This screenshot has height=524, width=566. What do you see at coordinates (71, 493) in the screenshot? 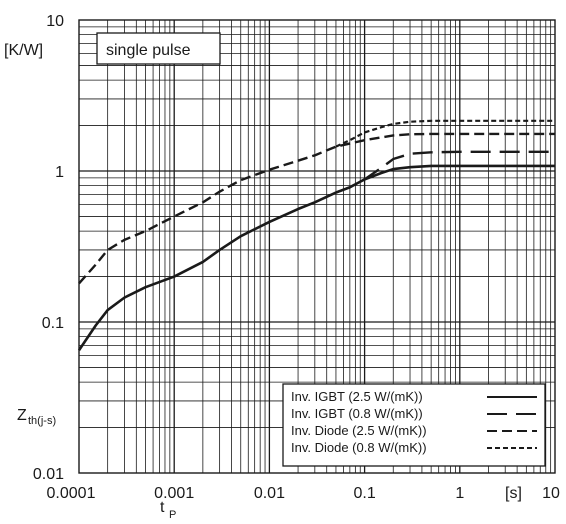
I see `x-tick-label: 0.0001` at bounding box center [71, 493].